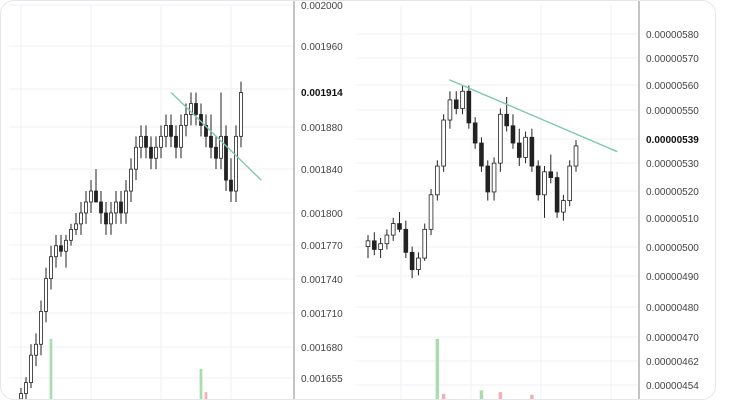 This screenshot has height=411, width=751. Describe the element at coordinates (672, 59) in the screenshot. I see `price-tick-label: 0.00000570` at that location.